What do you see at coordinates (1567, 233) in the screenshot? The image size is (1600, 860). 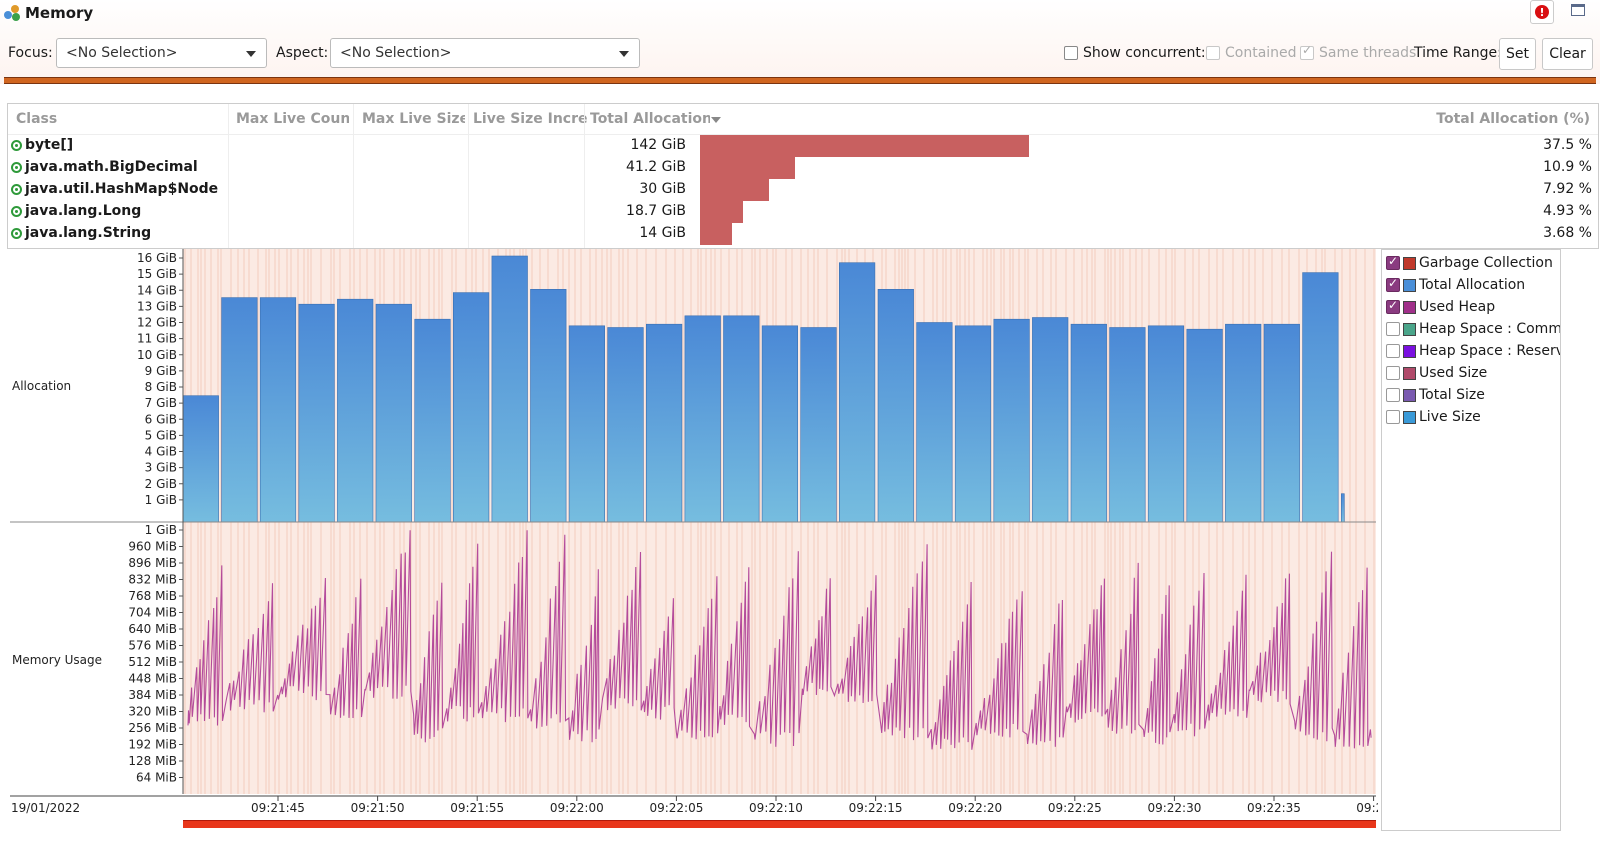 I see `total-allocation-pct: 3.68 %` at bounding box center [1567, 233].